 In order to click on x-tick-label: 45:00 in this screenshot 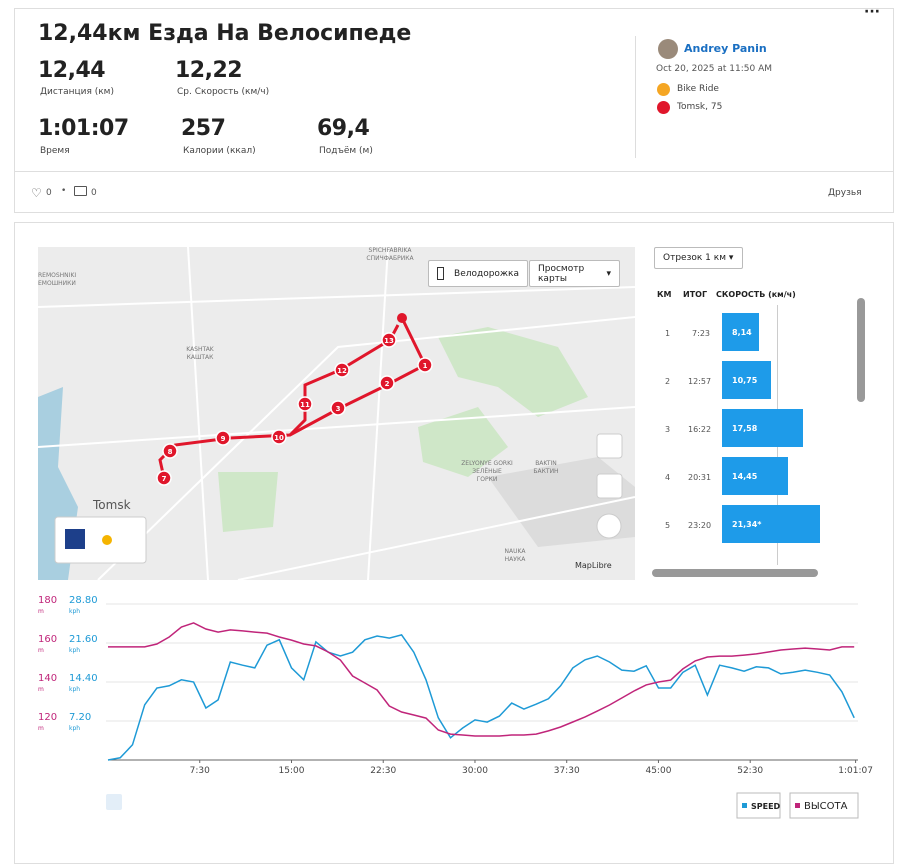, I will do `click(658, 771)`.